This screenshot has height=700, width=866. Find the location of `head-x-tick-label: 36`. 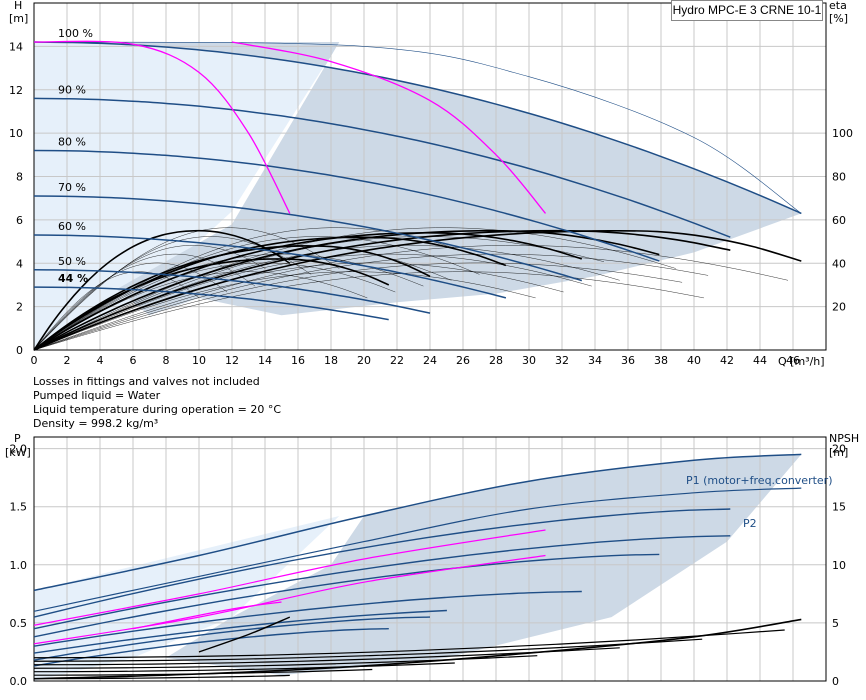

head-x-tick-label: 36 is located at coordinates (628, 360).